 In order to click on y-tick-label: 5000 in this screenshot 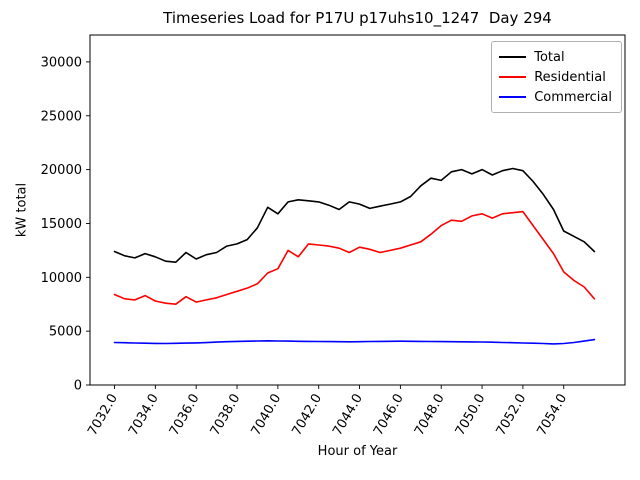, I will do `click(65, 332)`.